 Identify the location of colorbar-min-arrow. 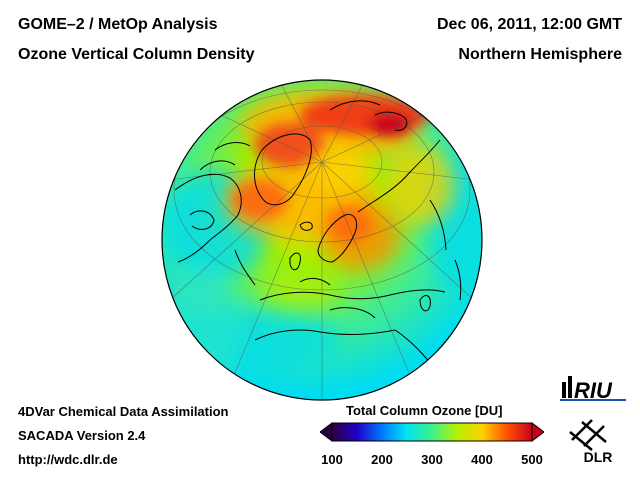
(326, 432).